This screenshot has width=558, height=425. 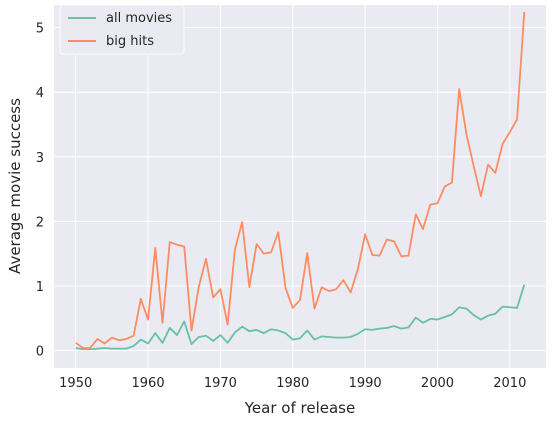 What do you see at coordinates (300, 317) in the screenshot?
I see `series-line-all-movies` at bounding box center [300, 317].